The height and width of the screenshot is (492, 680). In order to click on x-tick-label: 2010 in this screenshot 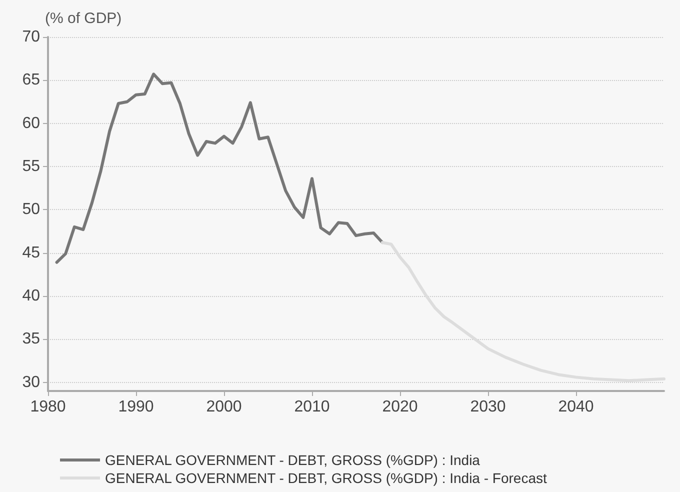, I will do `click(312, 407)`.